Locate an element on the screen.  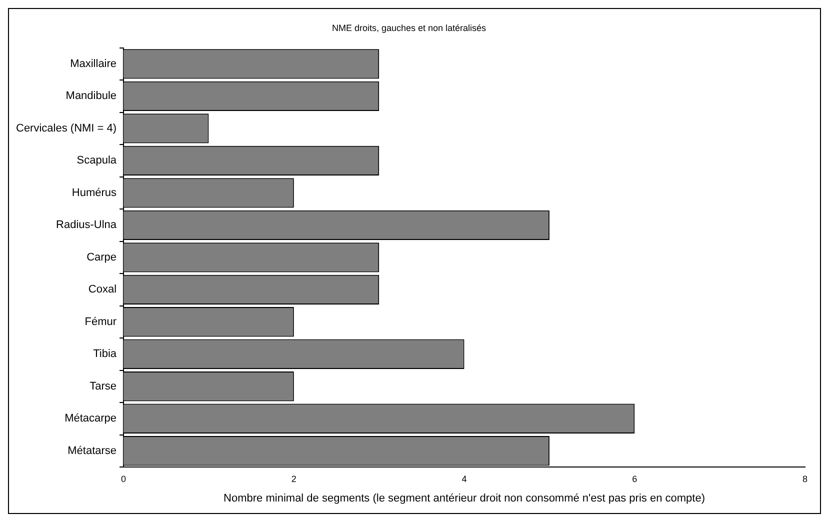
y-tick-label: Métatarse is located at coordinates (92, 450).